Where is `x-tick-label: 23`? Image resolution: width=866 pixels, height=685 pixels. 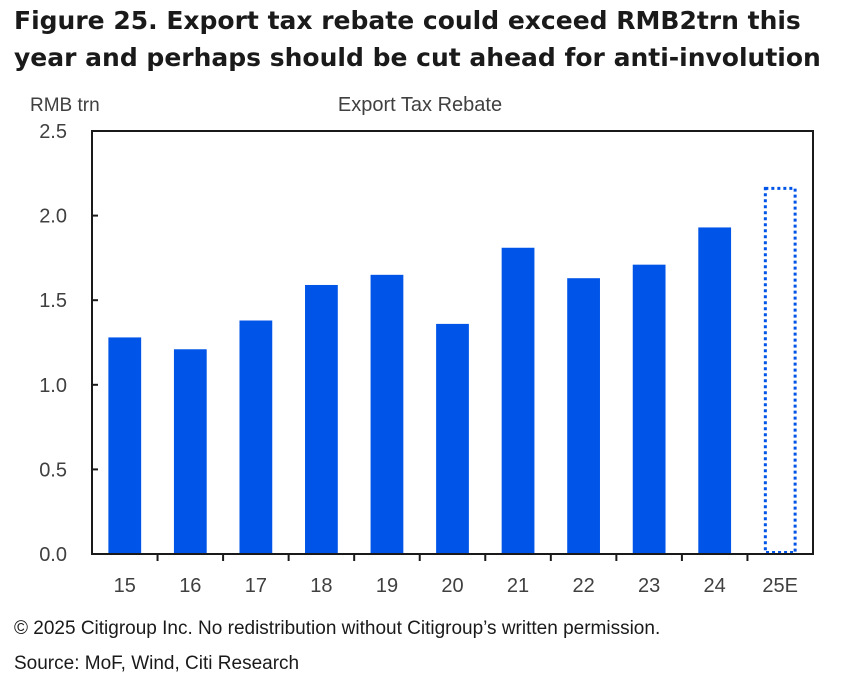 x-tick-label: 23 is located at coordinates (649, 586).